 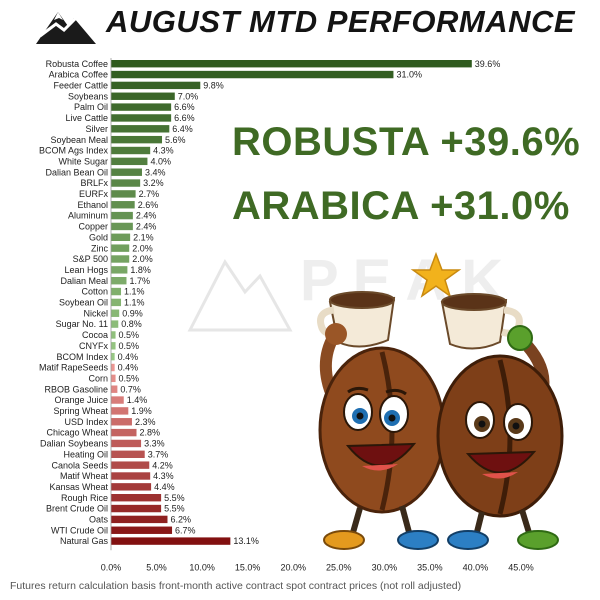 I want to click on value-label: 9.8%, so click(x=213, y=86).